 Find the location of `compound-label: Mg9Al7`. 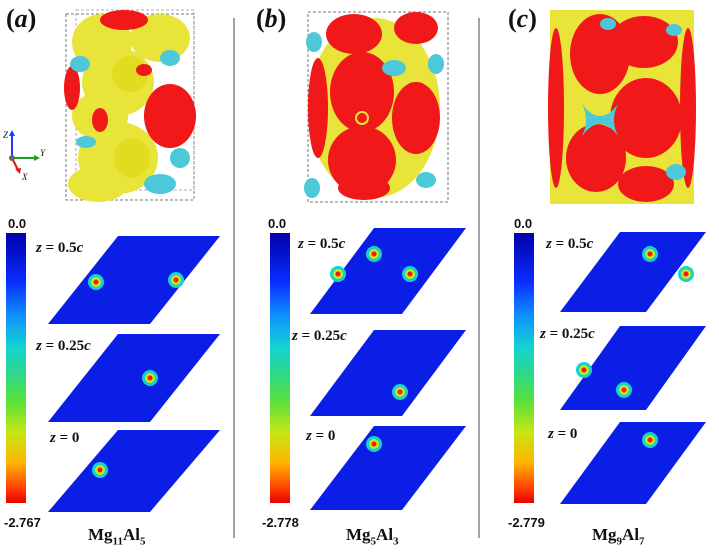

compound-label: Mg9Al7 is located at coordinates (618, 536).